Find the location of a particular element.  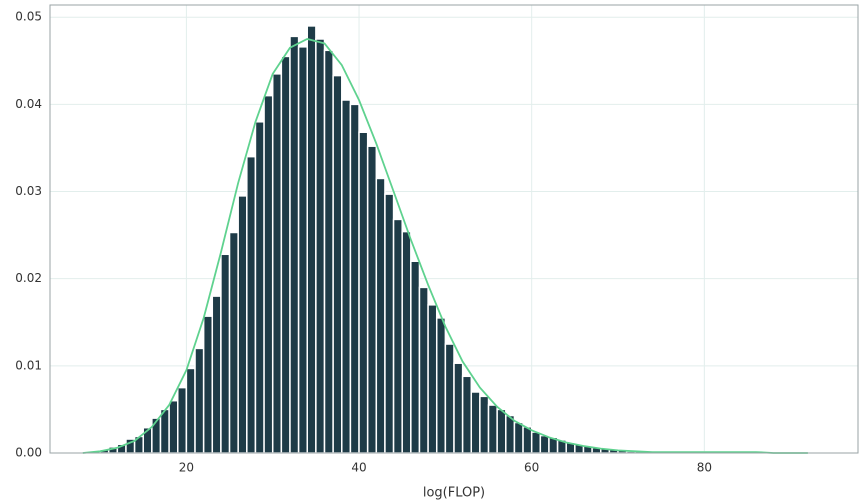

x-tick-label: 80 is located at coordinates (704, 468).